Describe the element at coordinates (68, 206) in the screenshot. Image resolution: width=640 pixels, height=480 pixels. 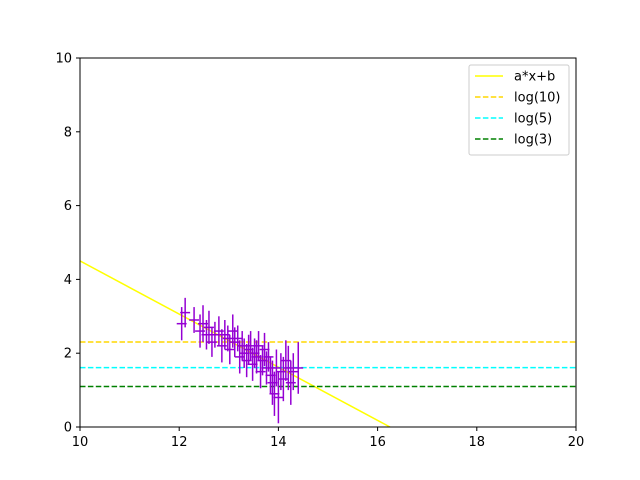
I see `y-tick-label: 6` at that location.